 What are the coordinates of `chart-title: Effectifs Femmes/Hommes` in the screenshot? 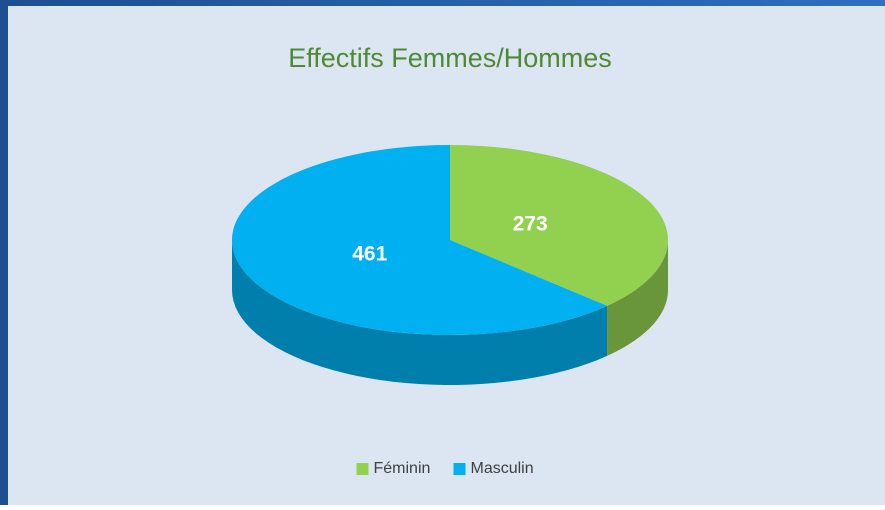 It's located at (450, 58).